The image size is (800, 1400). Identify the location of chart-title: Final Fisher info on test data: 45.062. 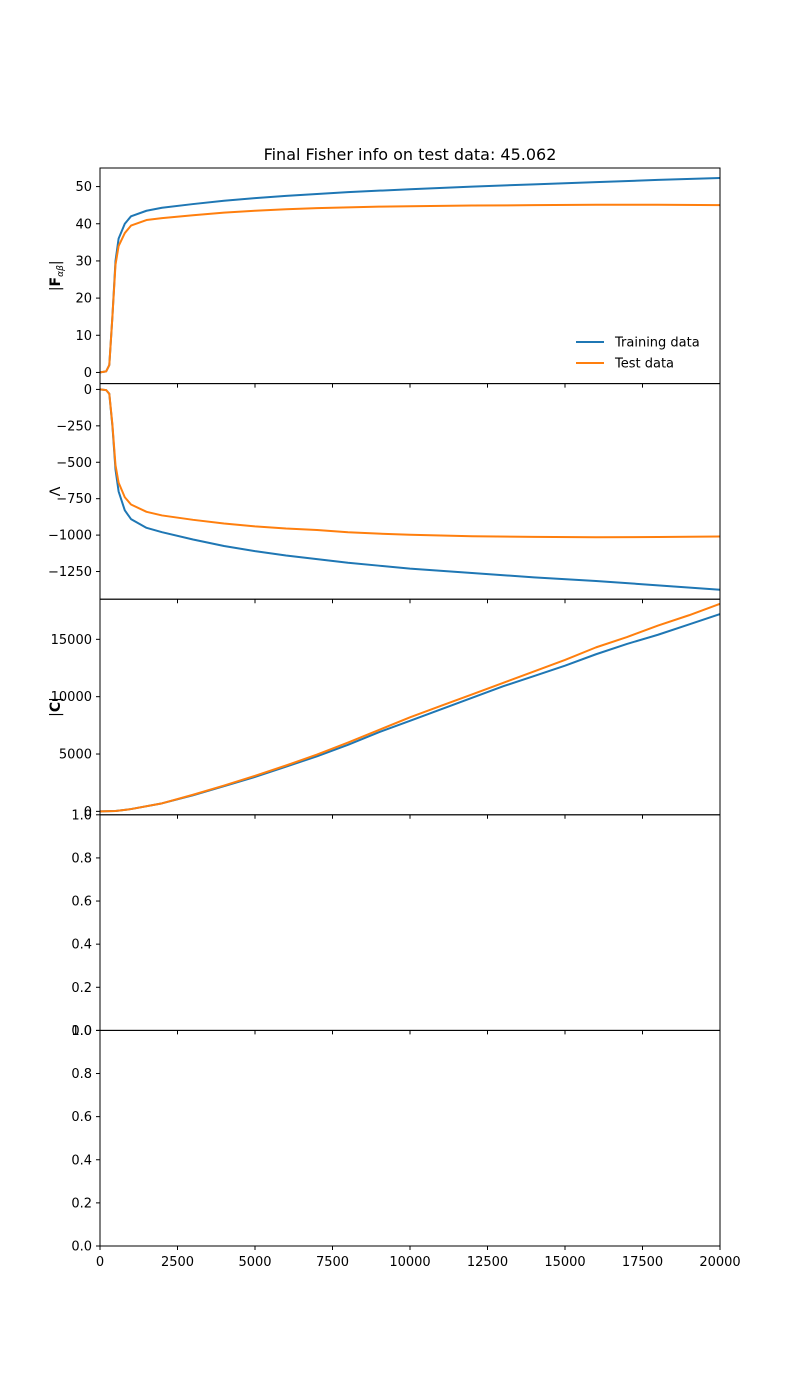
(410, 154).